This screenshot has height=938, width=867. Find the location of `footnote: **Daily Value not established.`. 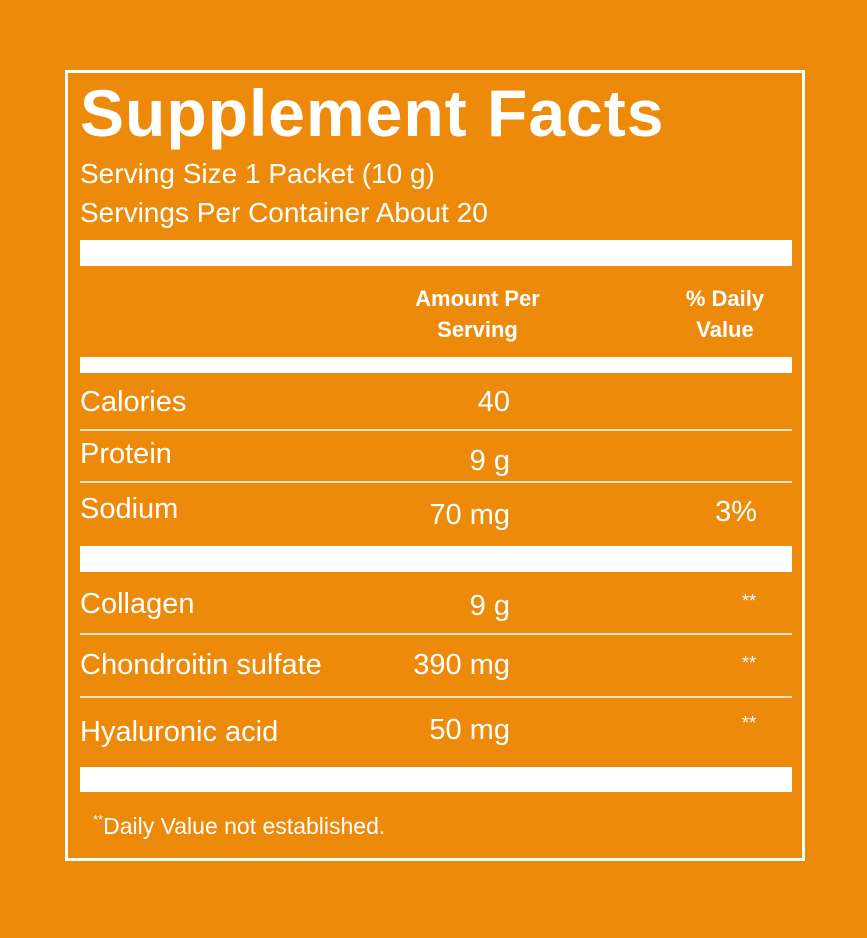

footnote: **Daily Value not established. is located at coordinates (239, 825).